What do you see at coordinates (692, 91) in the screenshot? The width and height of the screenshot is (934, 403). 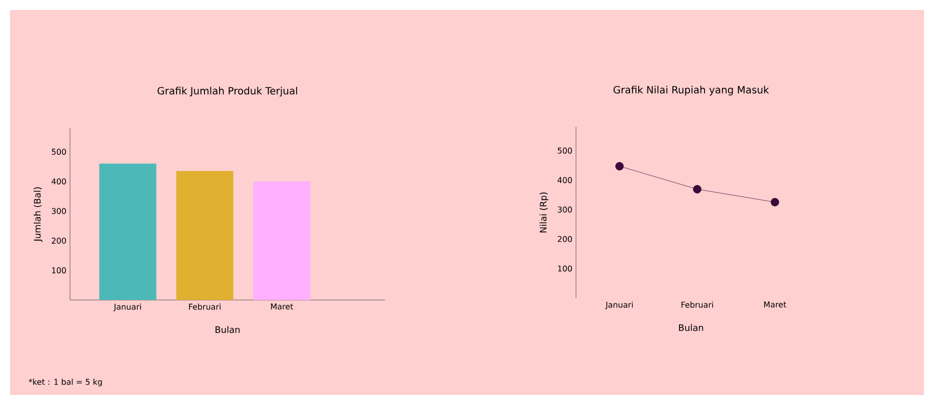 I see `chart-title: Grafik Nilai Rupiah yang Masuk` at bounding box center [692, 91].